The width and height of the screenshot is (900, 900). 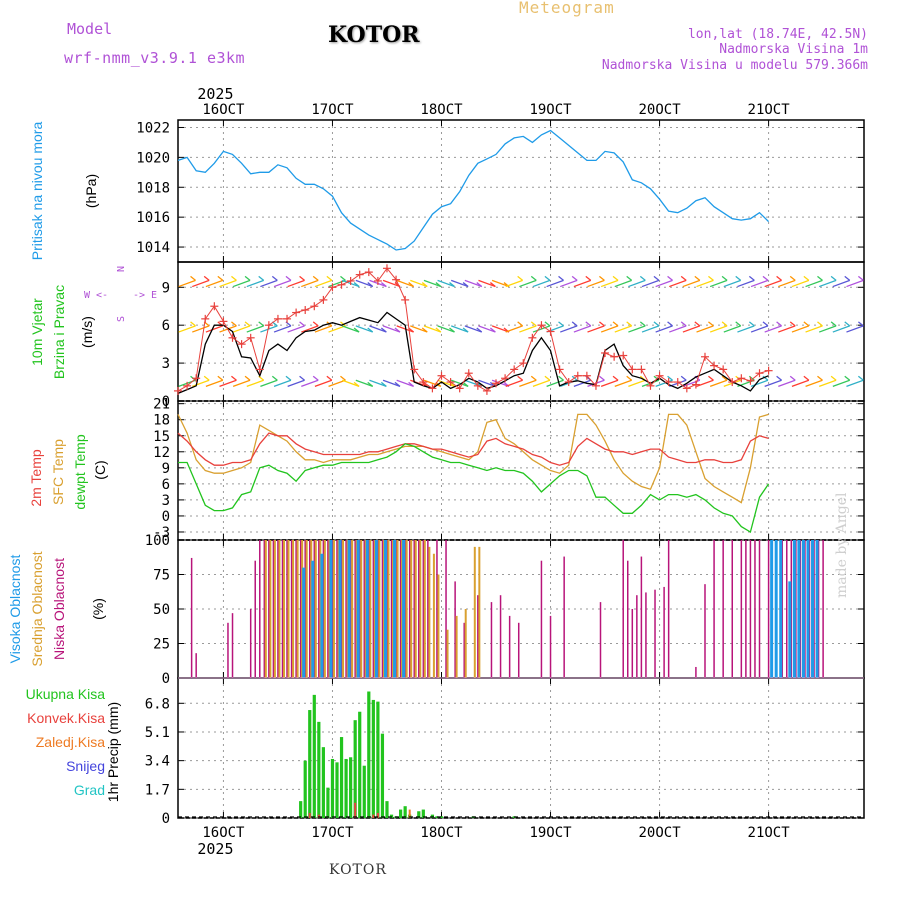 What do you see at coordinates (85, 766) in the screenshot?
I see `precip-legend-item: Snijeg` at bounding box center [85, 766].